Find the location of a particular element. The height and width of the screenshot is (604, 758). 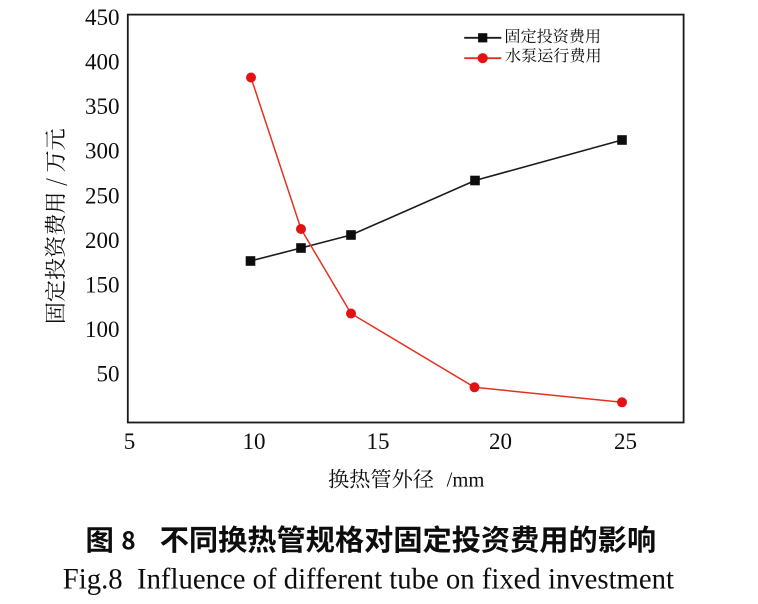

svg-text: 50 is located at coordinates (108, 374).